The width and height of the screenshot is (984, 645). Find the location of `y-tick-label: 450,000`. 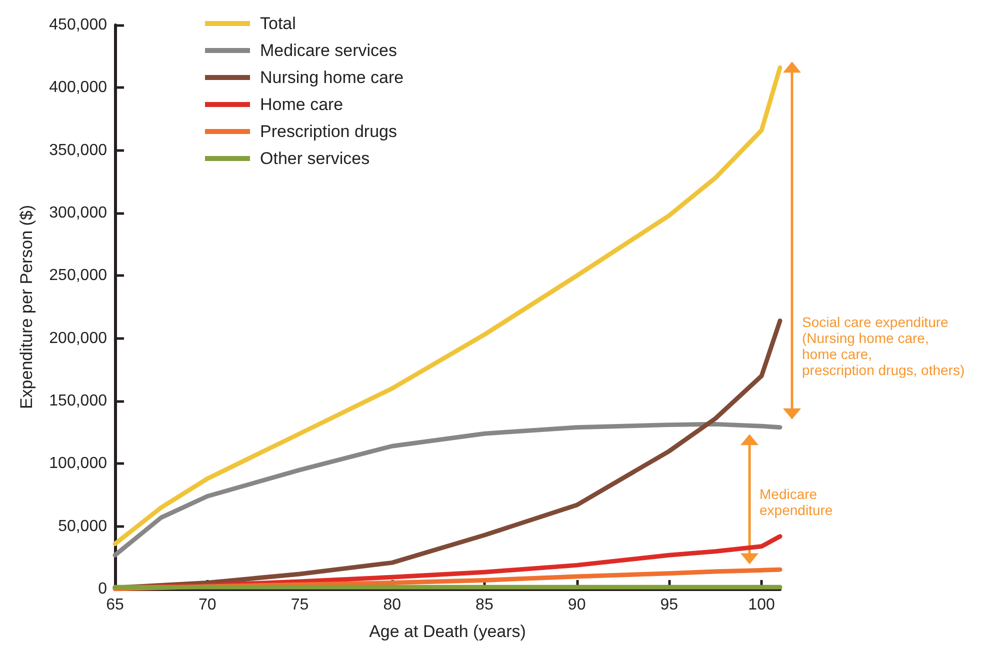

y-tick-label: 450,000 is located at coordinates (78, 25).